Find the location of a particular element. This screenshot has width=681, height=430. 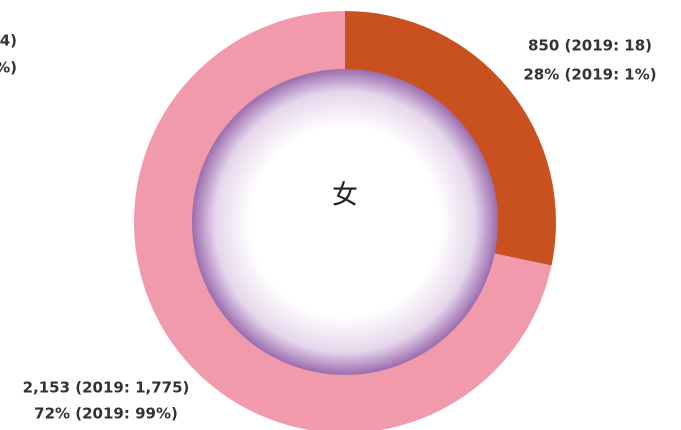

value-label: 850 (2019: 18) is located at coordinates (590, 46).